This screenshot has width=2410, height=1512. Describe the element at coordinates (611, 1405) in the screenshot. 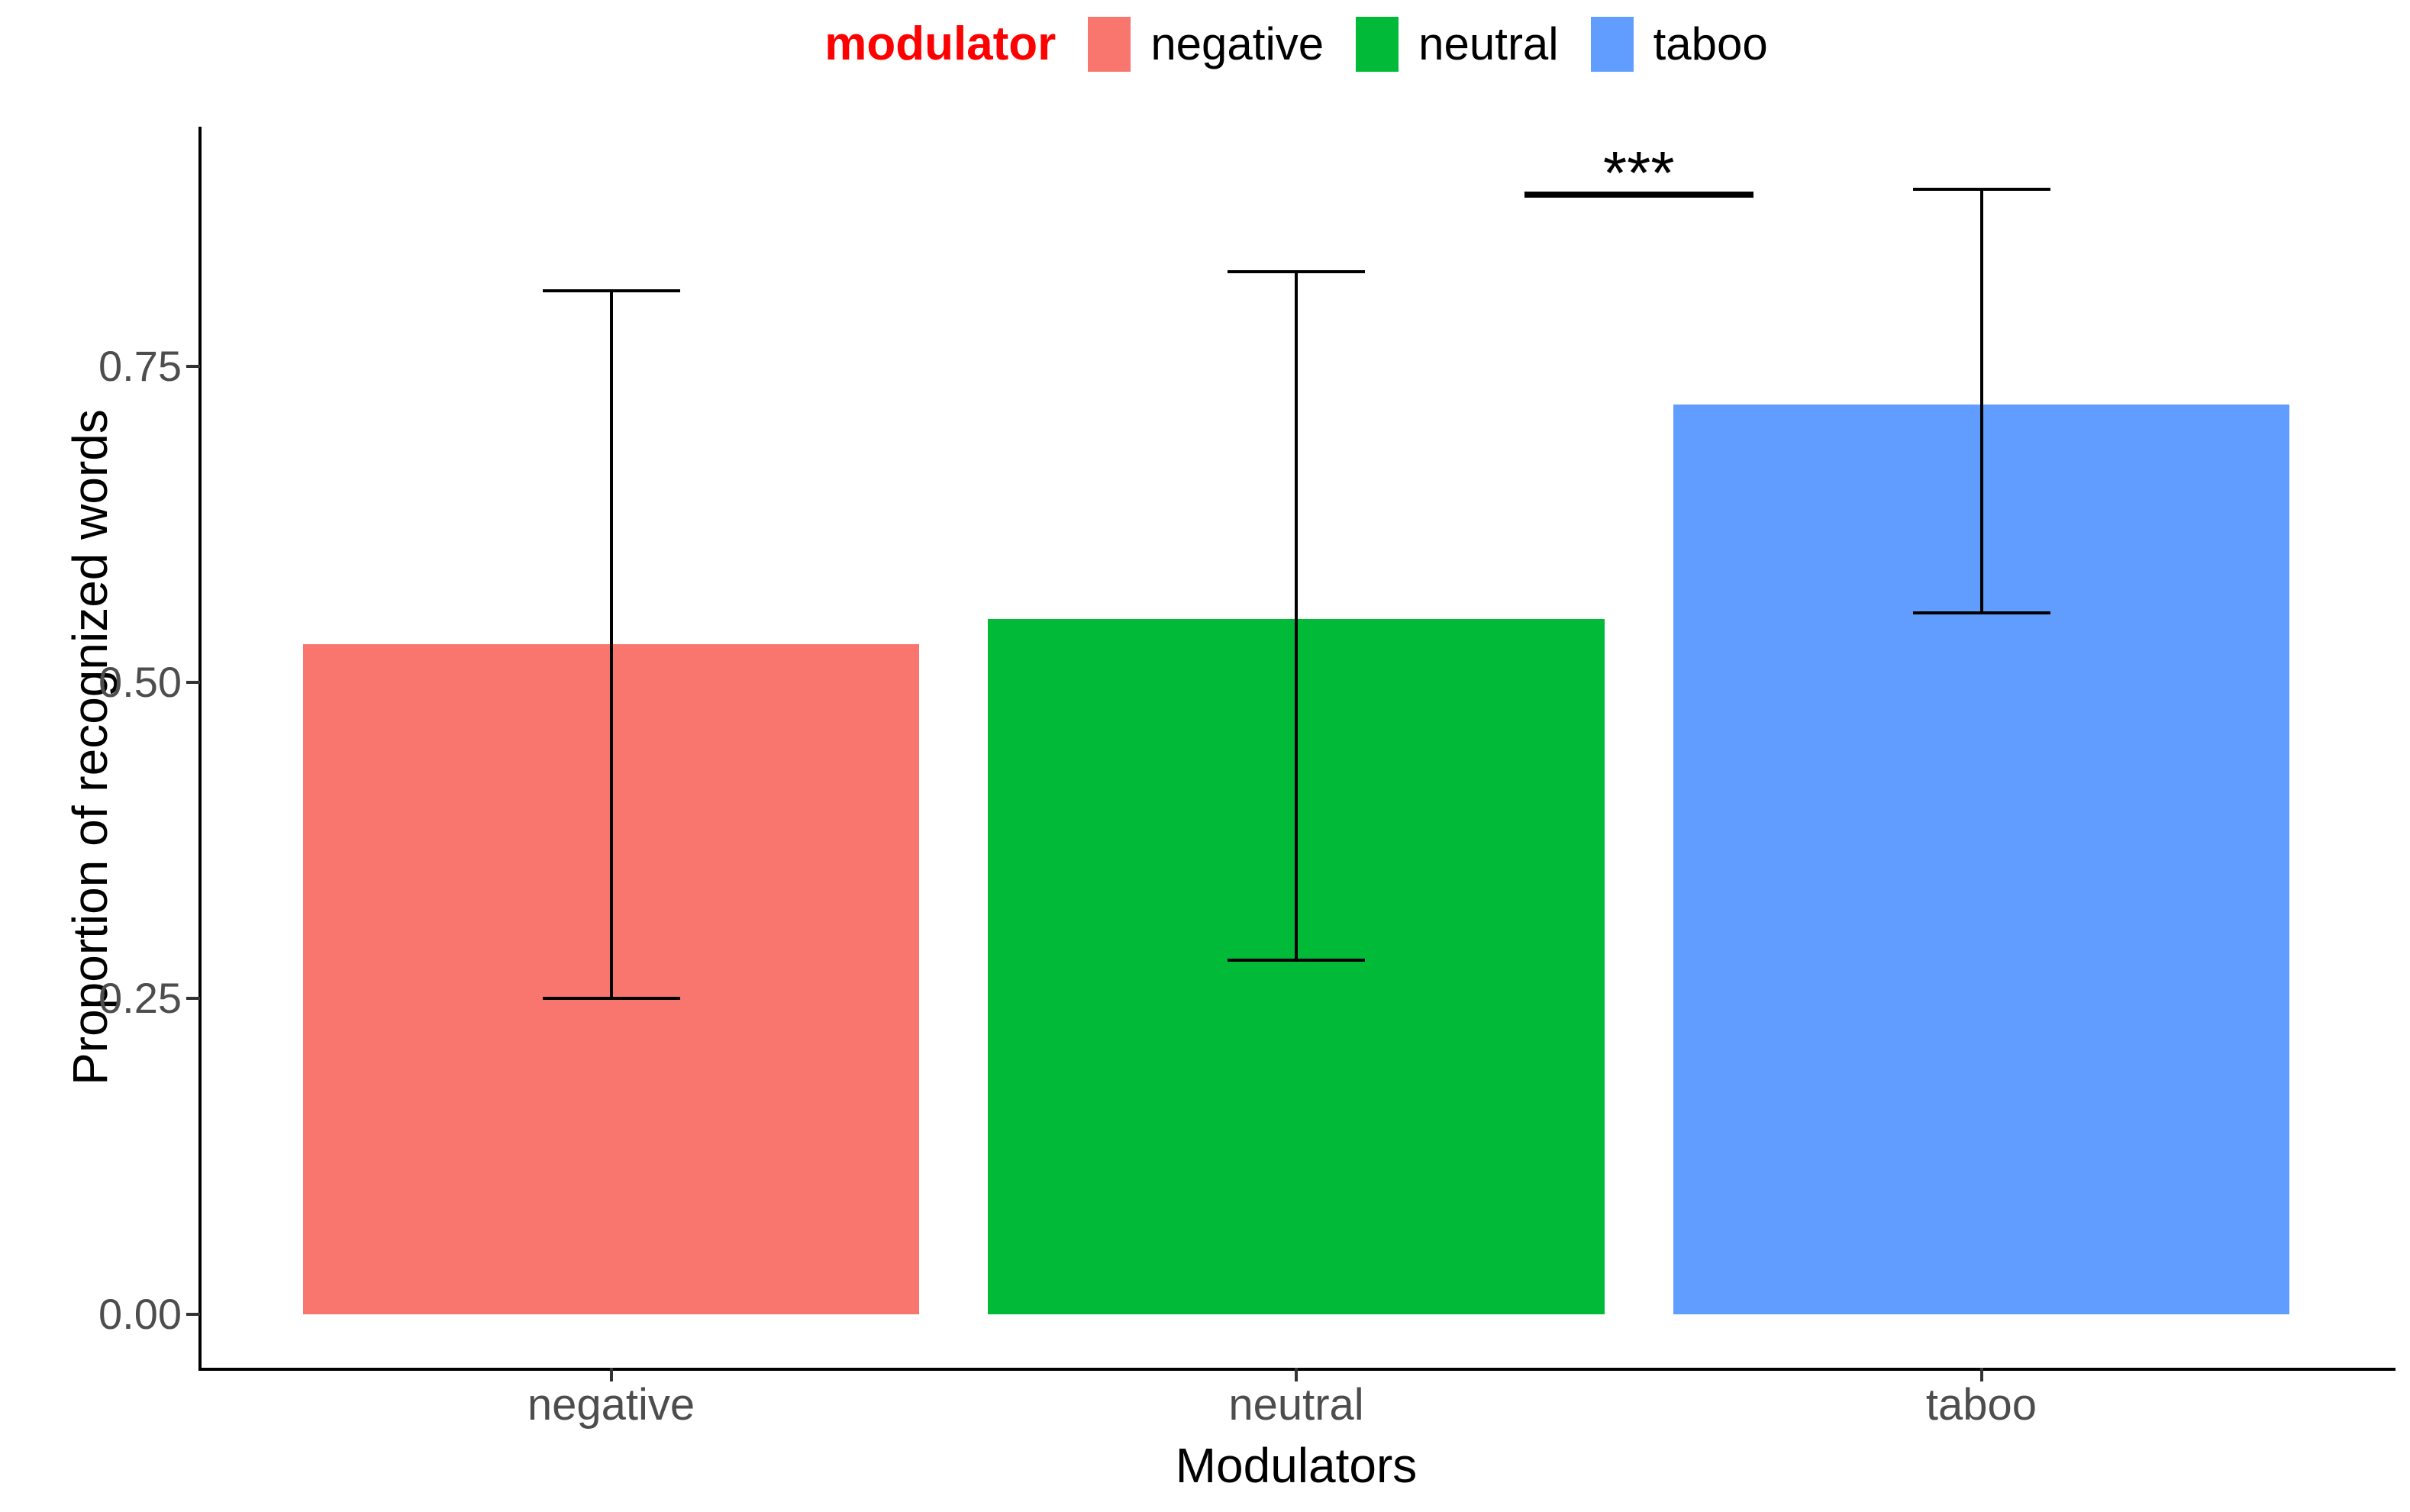

I see `x-tick-label-negative: negative` at that location.